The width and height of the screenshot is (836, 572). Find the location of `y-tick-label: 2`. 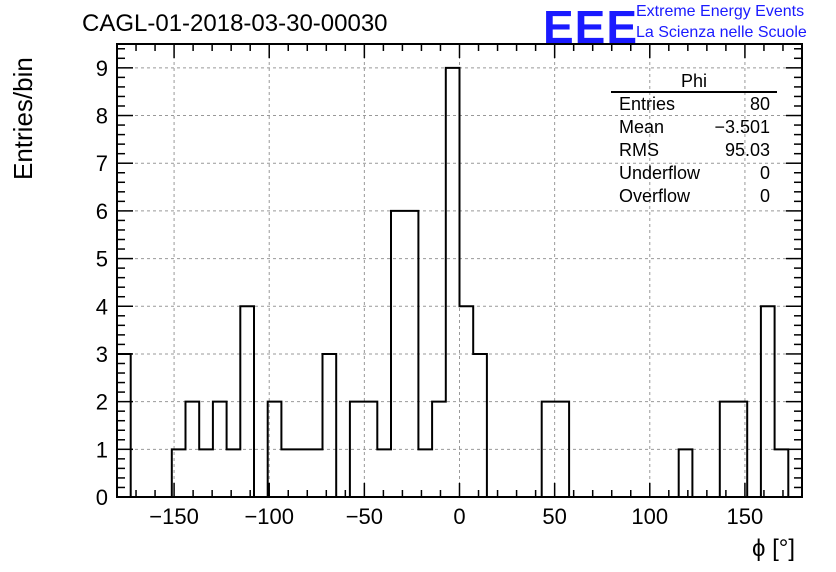

y-tick-label: 2 is located at coordinates (102, 402).